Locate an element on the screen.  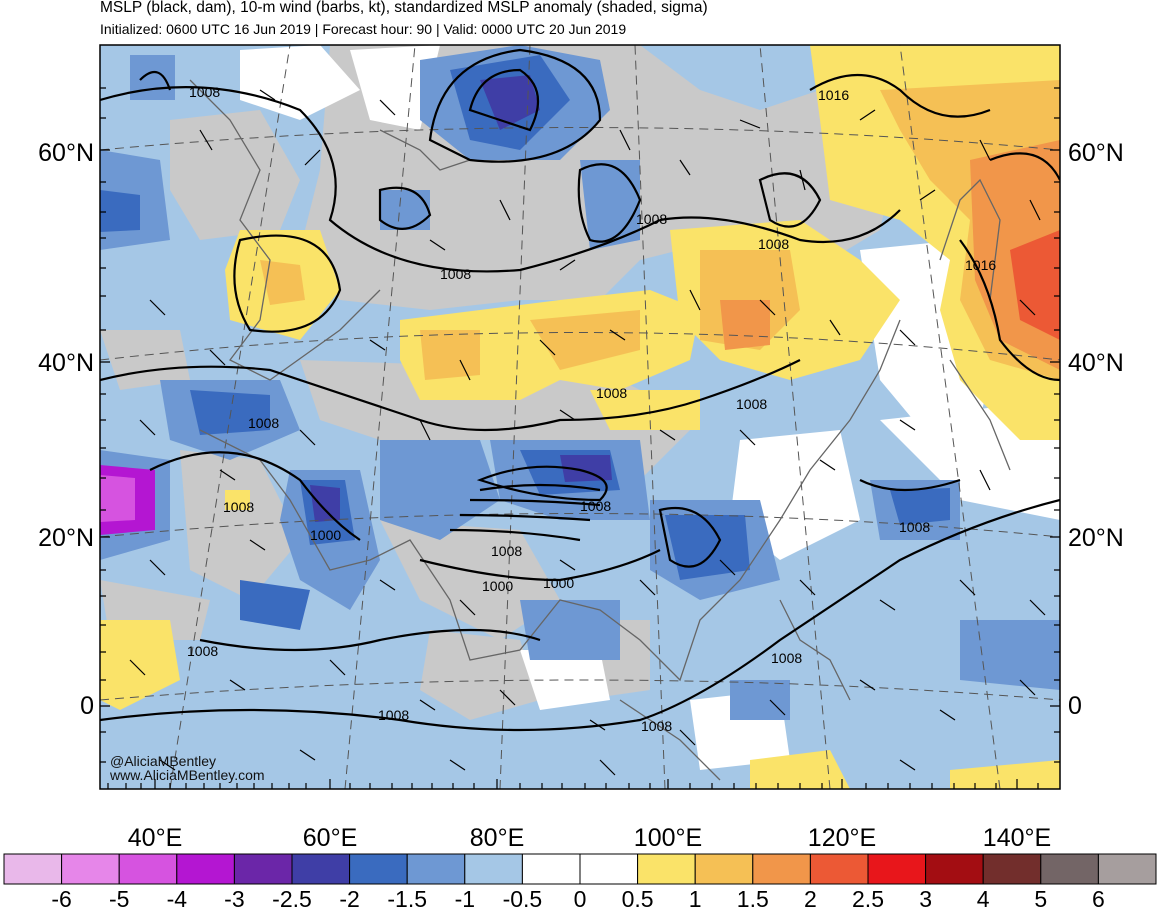
colorbar-tick-label: -3 is located at coordinates (234, 899).